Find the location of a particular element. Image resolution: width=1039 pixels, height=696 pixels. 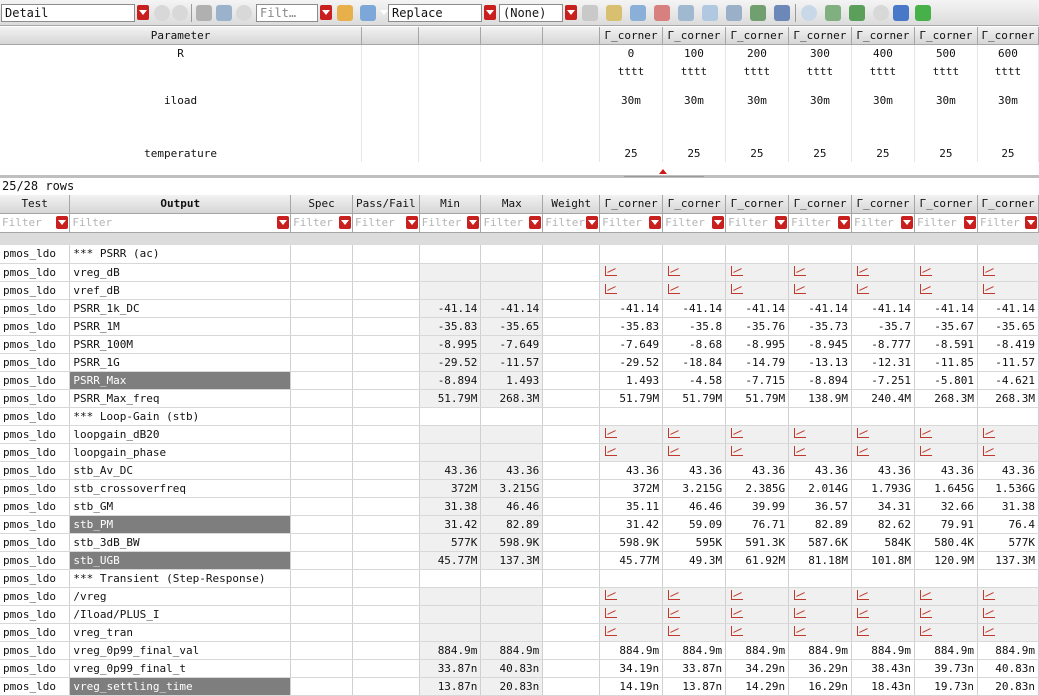

corner-value: 39.73n is located at coordinates (946, 668).